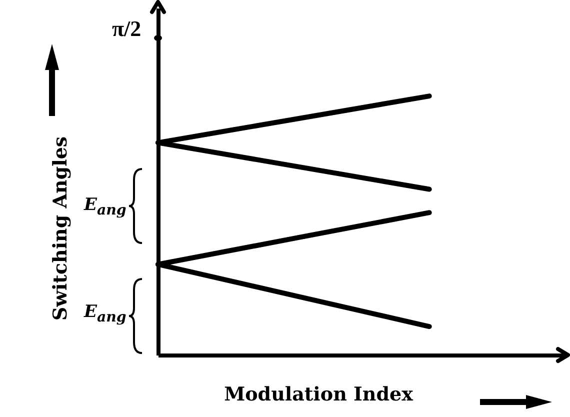 Image resolution: width=570 pixels, height=417 pixels. What do you see at coordinates (127, 29) in the screenshot?
I see `text: π/2` at bounding box center [127, 29].